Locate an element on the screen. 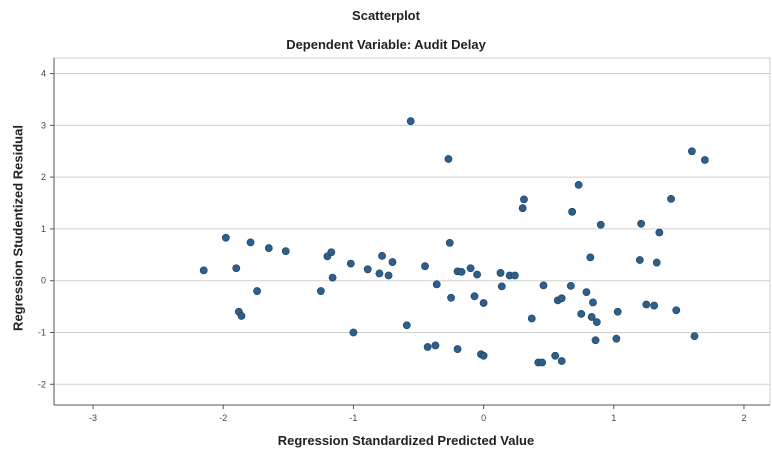 Image resolution: width=772 pixels, height=453 pixels. x-tick-label: -1 is located at coordinates (353, 418).